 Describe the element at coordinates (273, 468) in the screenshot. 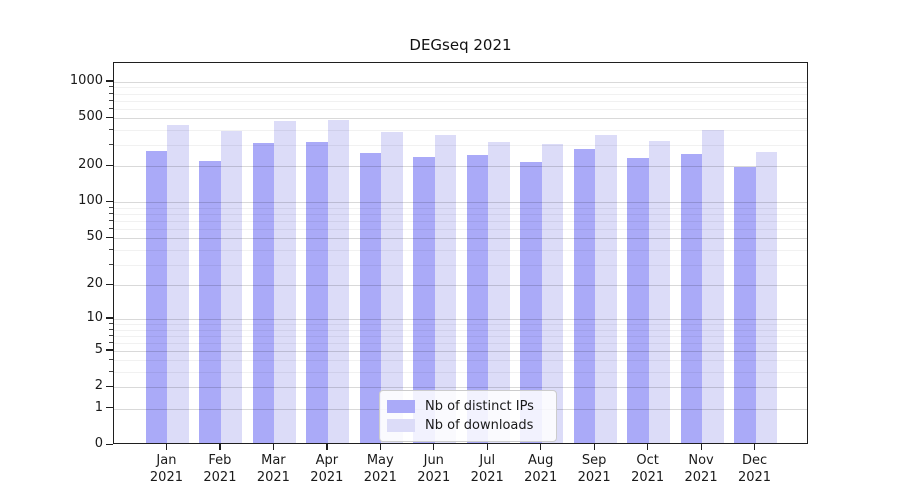

I see `x-tick-label-mar: Mar 2021` at that location.